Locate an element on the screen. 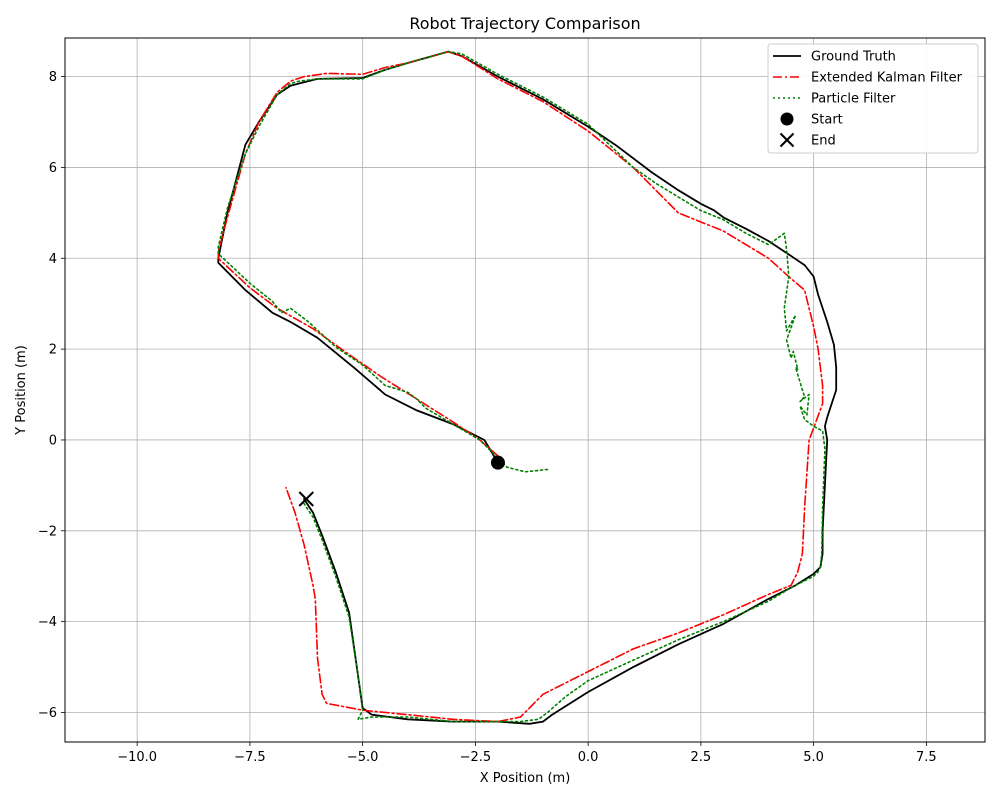  x-tick-label: 5.0 is located at coordinates (813, 757).